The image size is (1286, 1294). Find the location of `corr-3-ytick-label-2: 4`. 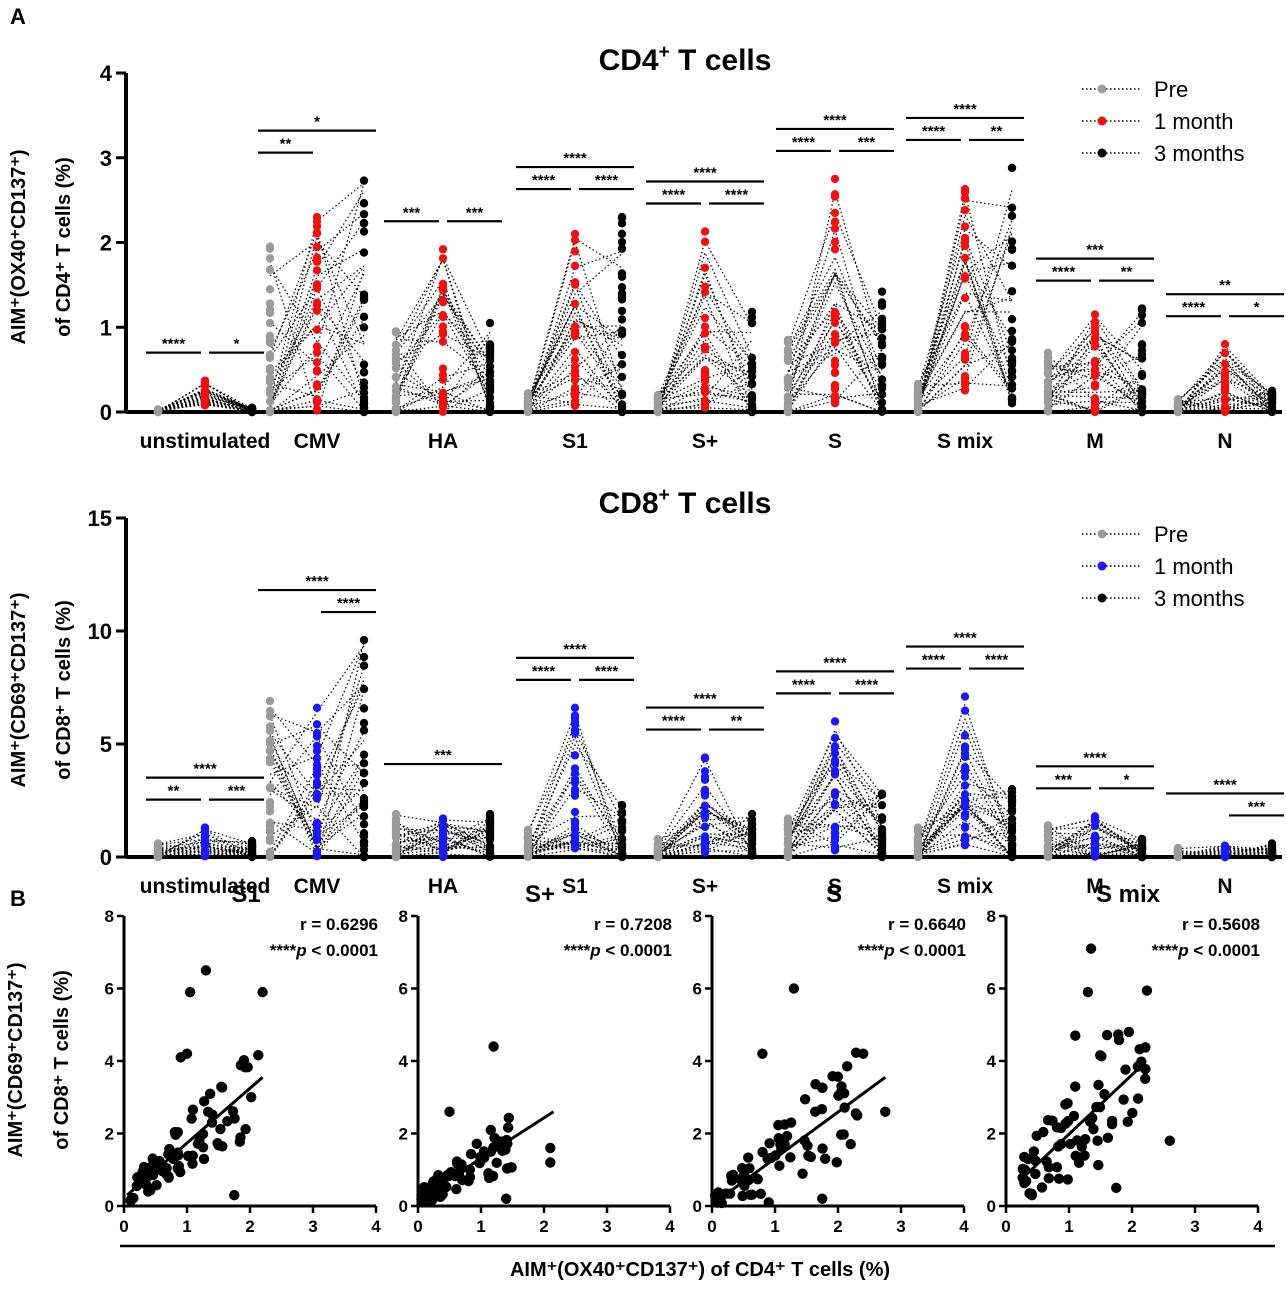

corr-3-ytick-label-2: 4 is located at coordinates (992, 1061).